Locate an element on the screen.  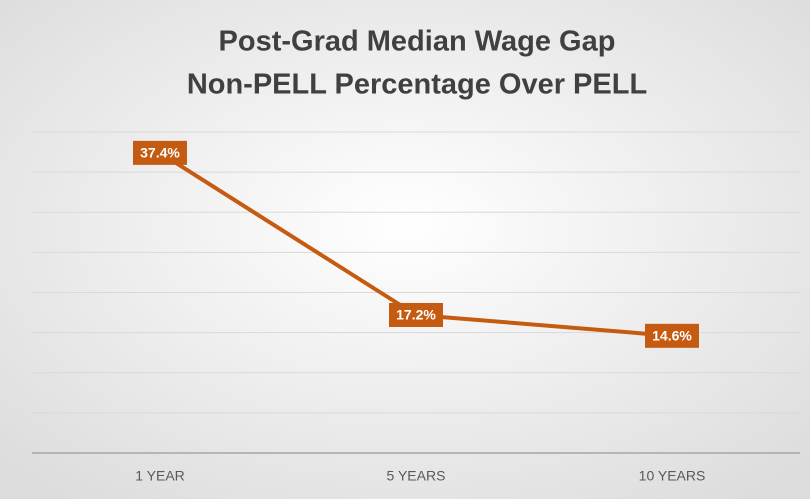
x-tick-label: 5 YEARS is located at coordinates (416, 476).